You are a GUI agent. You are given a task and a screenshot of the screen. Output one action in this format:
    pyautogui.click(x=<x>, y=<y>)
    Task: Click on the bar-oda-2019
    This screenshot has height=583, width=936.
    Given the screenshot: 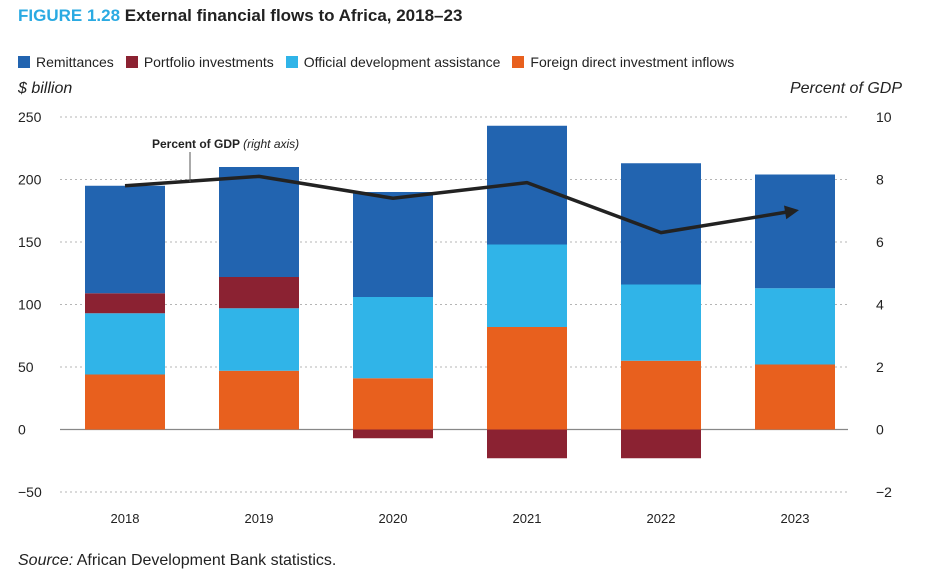 What is the action you would take?
    pyautogui.click(x=259, y=339)
    